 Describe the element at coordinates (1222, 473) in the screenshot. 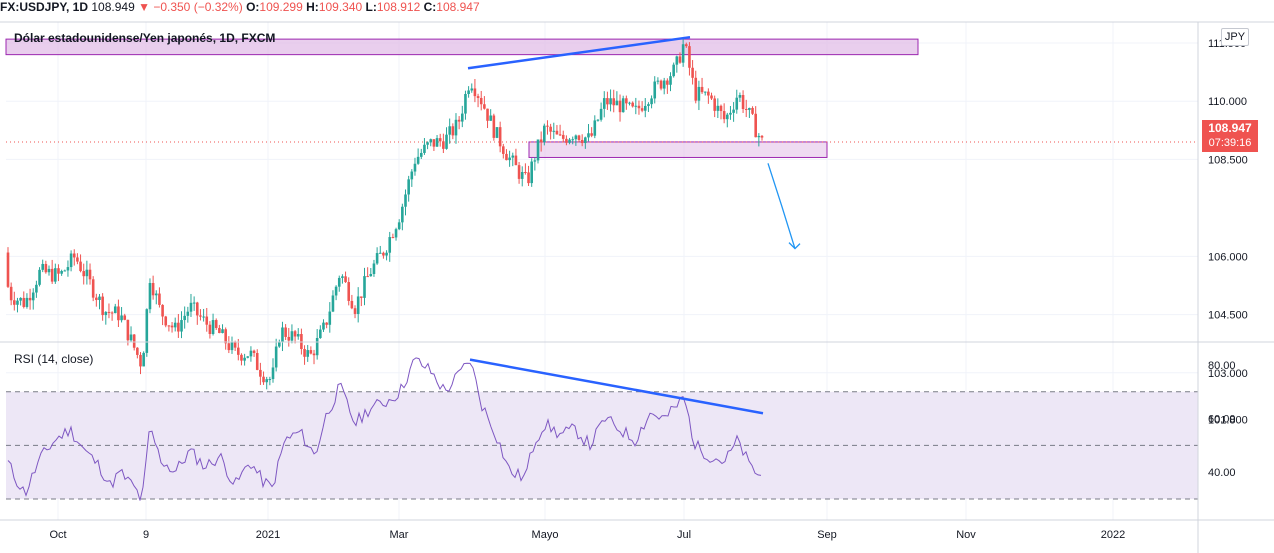

I see `rsi-tick-label: 40.00` at that location.